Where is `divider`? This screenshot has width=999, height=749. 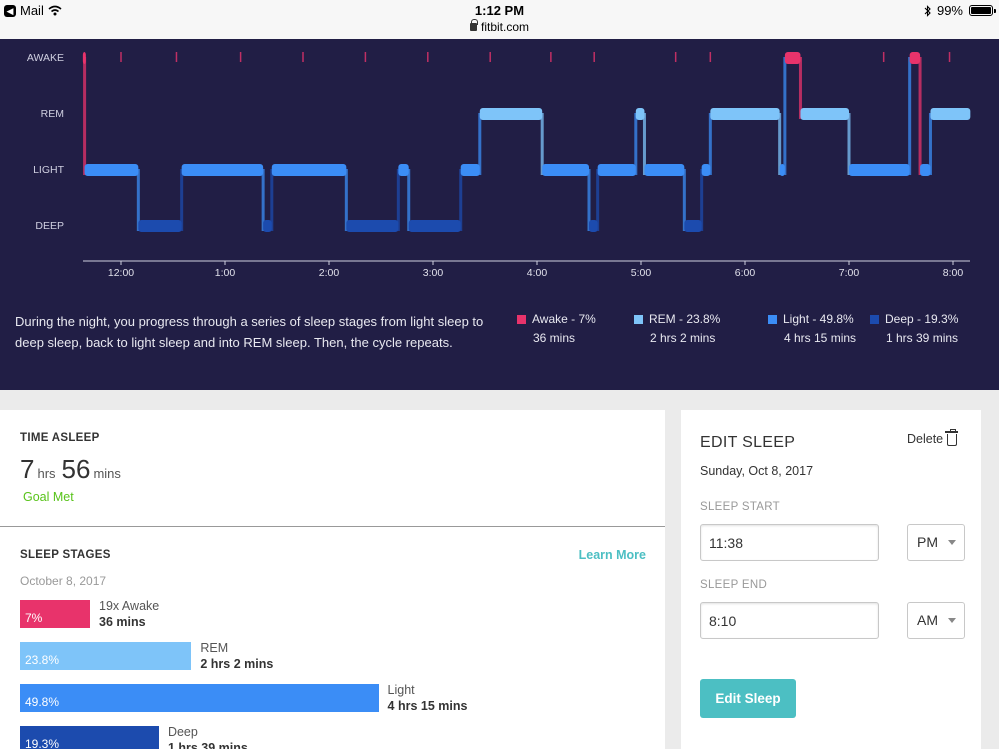 divider is located at coordinates (332, 526).